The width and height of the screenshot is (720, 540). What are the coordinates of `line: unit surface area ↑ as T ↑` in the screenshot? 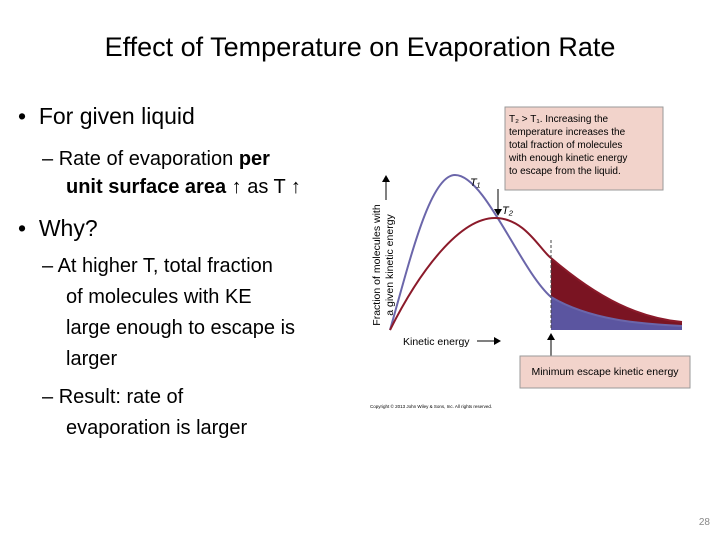 It's located at (171, 187).